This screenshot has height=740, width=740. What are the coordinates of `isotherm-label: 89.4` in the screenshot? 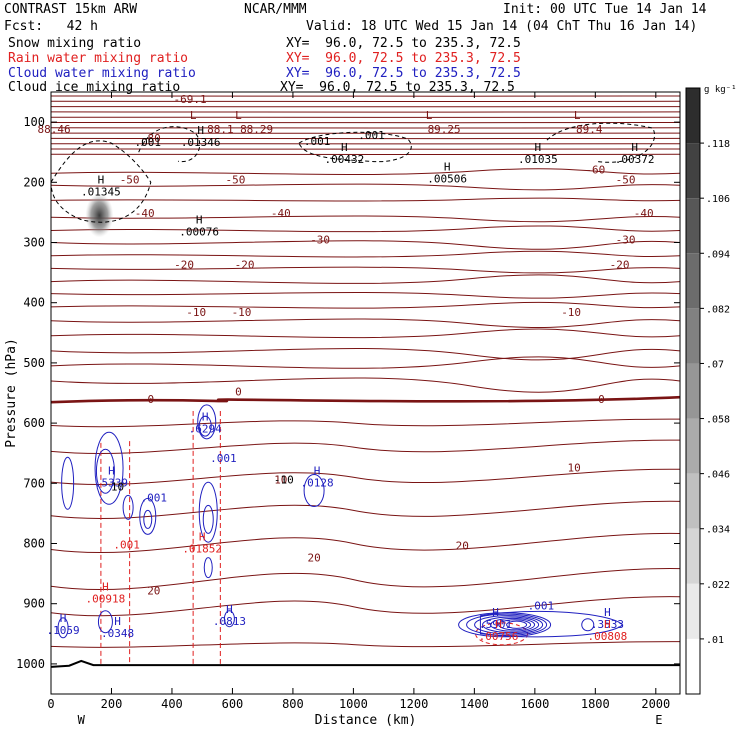 It's located at (589, 129).